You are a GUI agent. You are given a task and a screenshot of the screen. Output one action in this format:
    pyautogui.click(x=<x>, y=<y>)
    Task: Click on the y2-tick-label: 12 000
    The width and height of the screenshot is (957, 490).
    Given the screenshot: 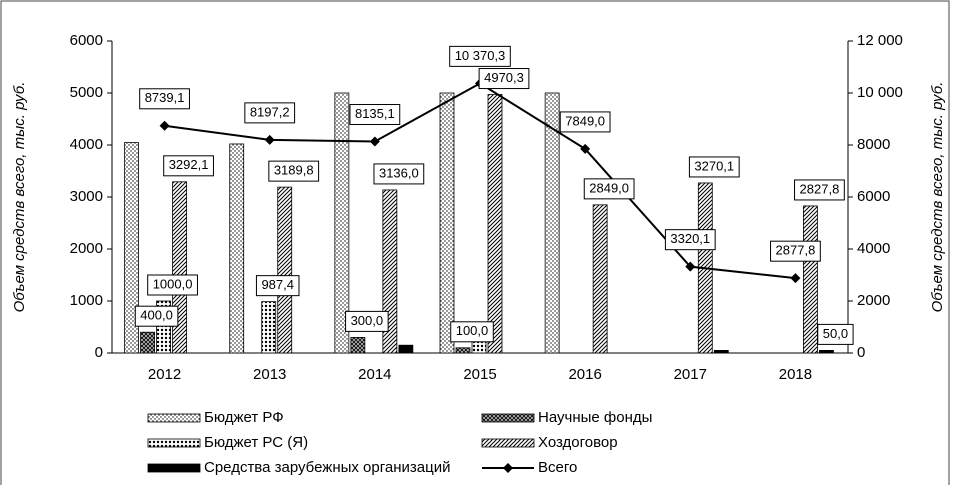 What is the action you would take?
    pyautogui.click(x=880, y=40)
    